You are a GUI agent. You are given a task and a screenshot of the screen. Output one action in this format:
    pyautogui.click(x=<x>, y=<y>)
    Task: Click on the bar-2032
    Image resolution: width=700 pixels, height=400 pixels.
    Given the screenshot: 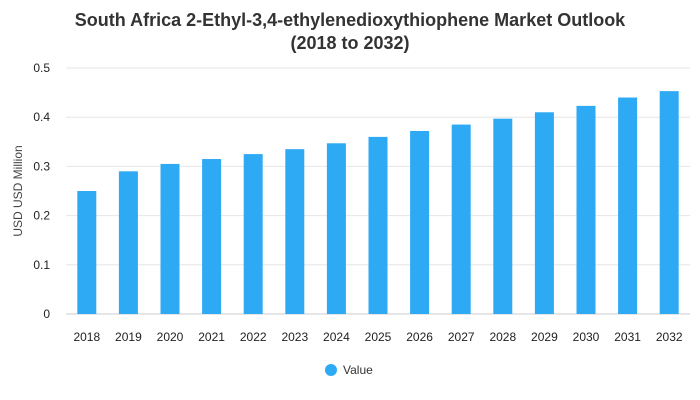 What is the action you would take?
    pyautogui.click(x=669, y=203)
    